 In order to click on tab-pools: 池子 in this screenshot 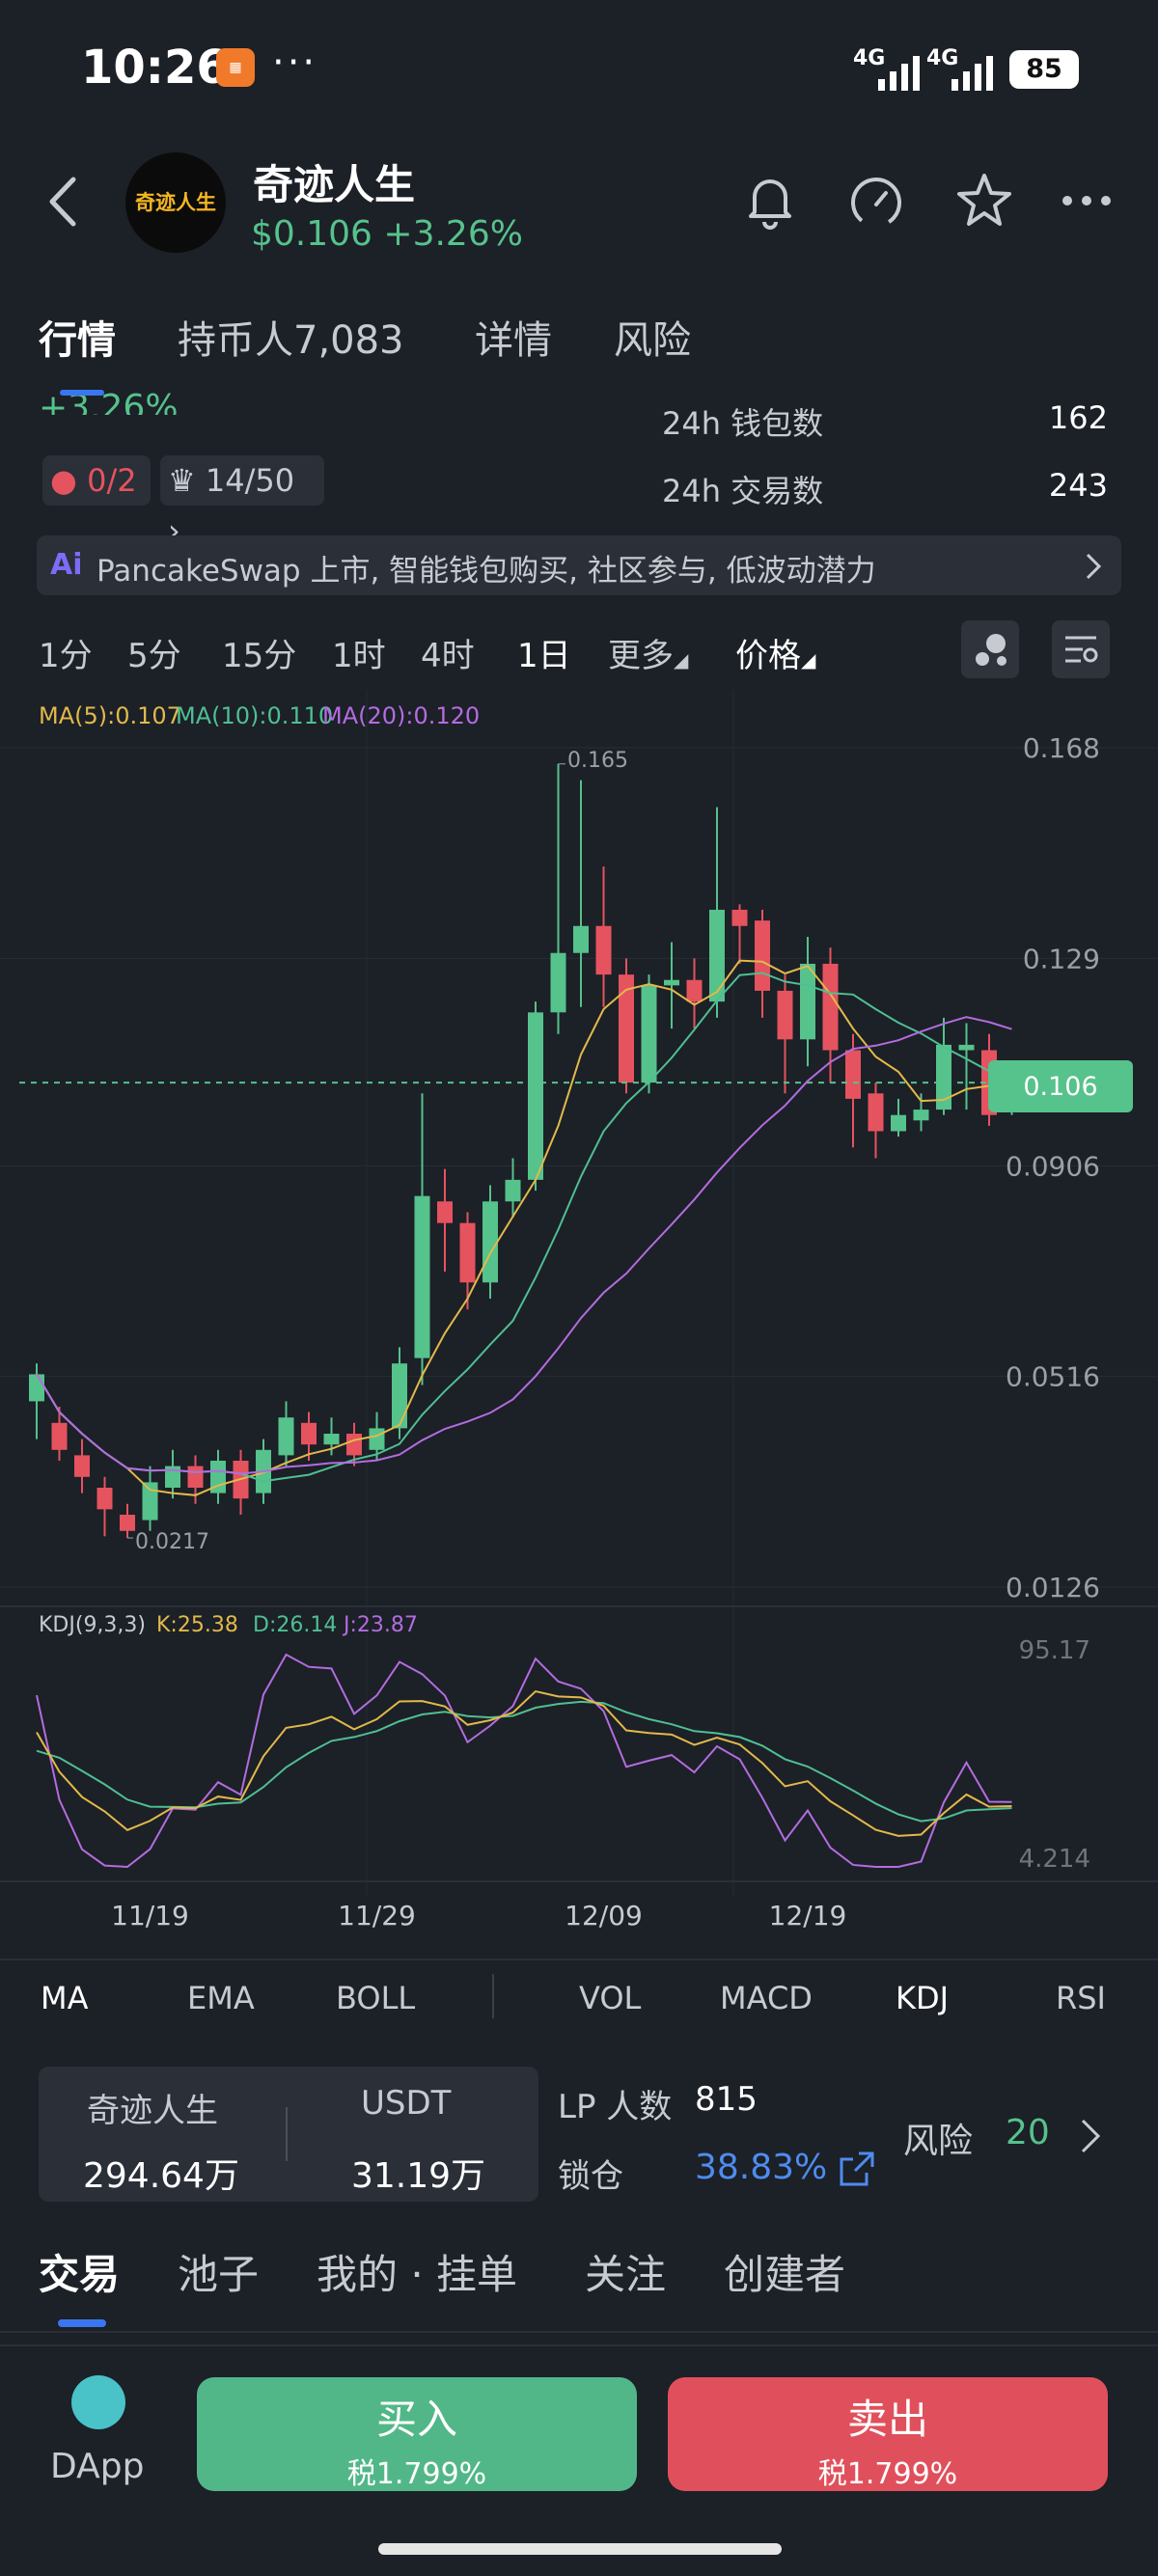, I will do `click(219, 2274)`.